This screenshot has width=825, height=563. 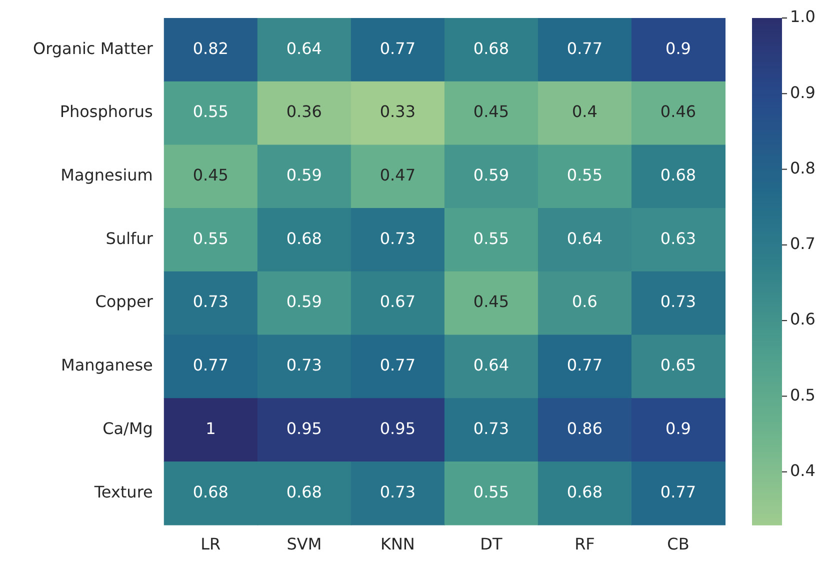 What do you see at coordinates (107, 365) in the screenshot?
I see `y-tick-label: Manganese` at bounding box center [107, 365].